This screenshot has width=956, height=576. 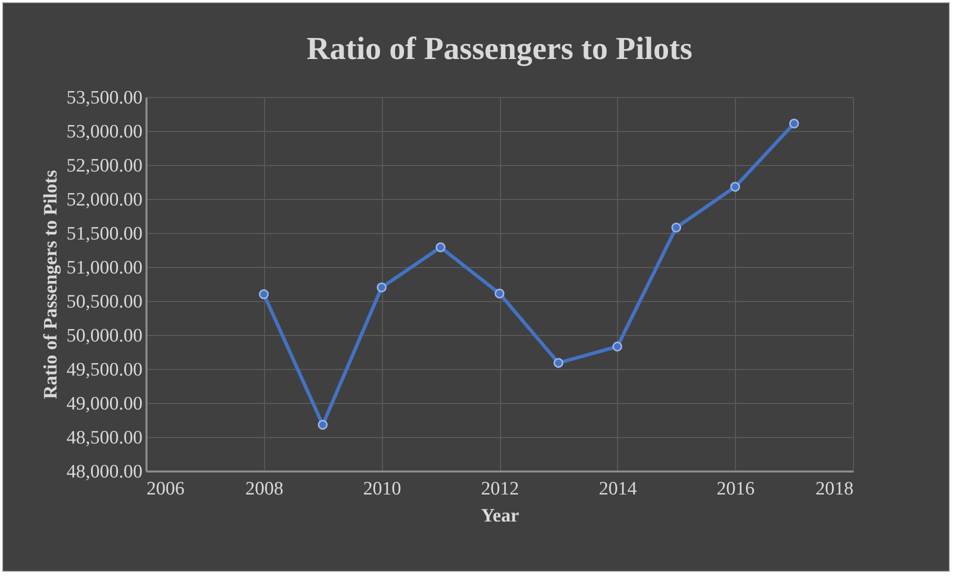 I want to click on y-tick-label: 51,500.00, so click(x=104, y=234).